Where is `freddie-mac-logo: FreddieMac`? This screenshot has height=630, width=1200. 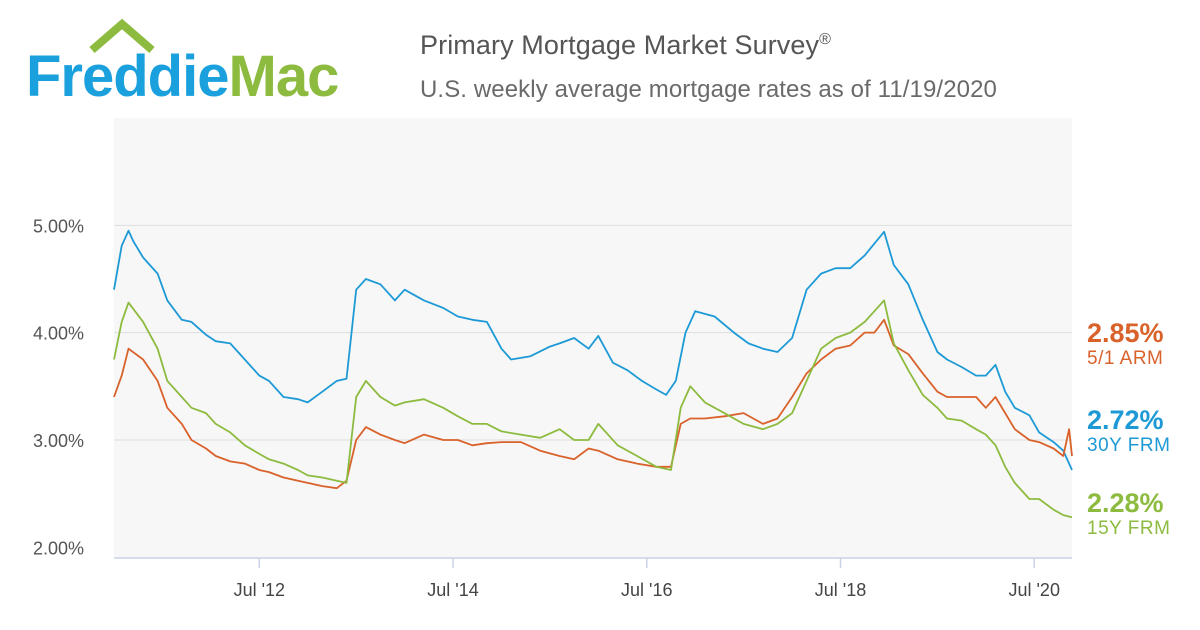
freddie-mac-logo: FreddieMac is located at coordinates (182, 61).